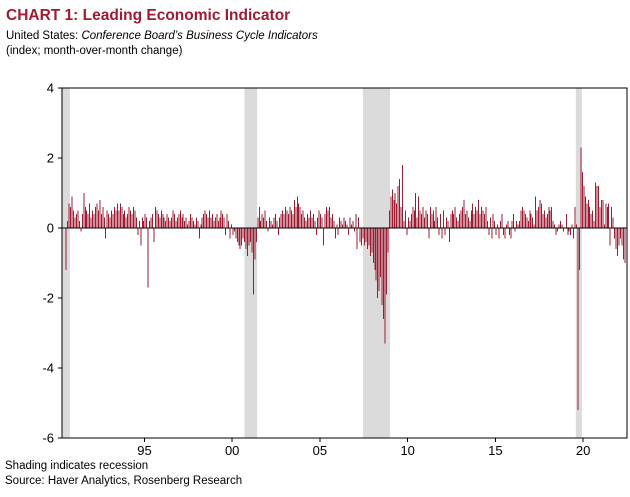 This screenshot has height=497, width=630. What do you see at coordinates (583, 450) in the screenshot?
I see `x-tick-label: 20` at bounding box center [583, 450].